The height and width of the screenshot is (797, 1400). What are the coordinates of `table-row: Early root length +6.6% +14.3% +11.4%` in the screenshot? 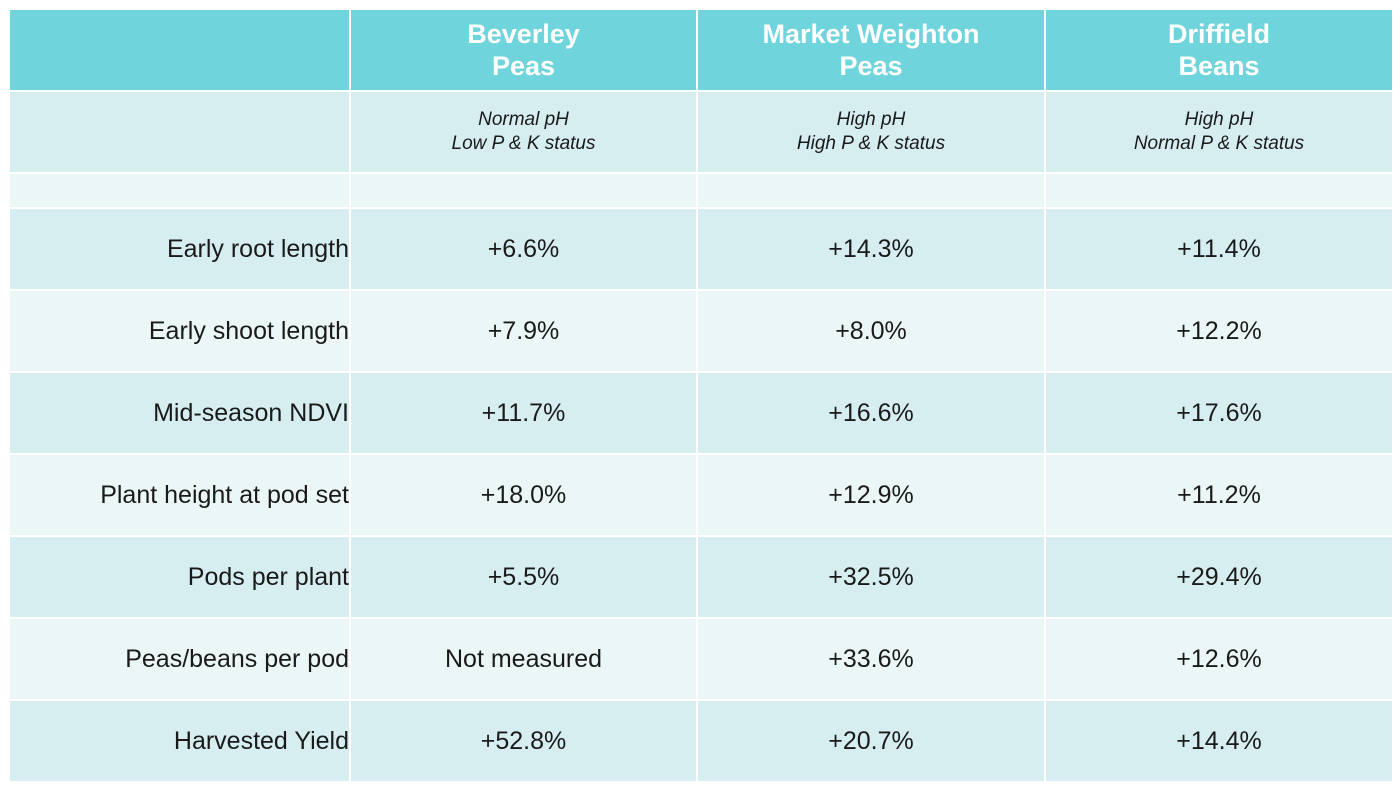 It's located at (701, 249).